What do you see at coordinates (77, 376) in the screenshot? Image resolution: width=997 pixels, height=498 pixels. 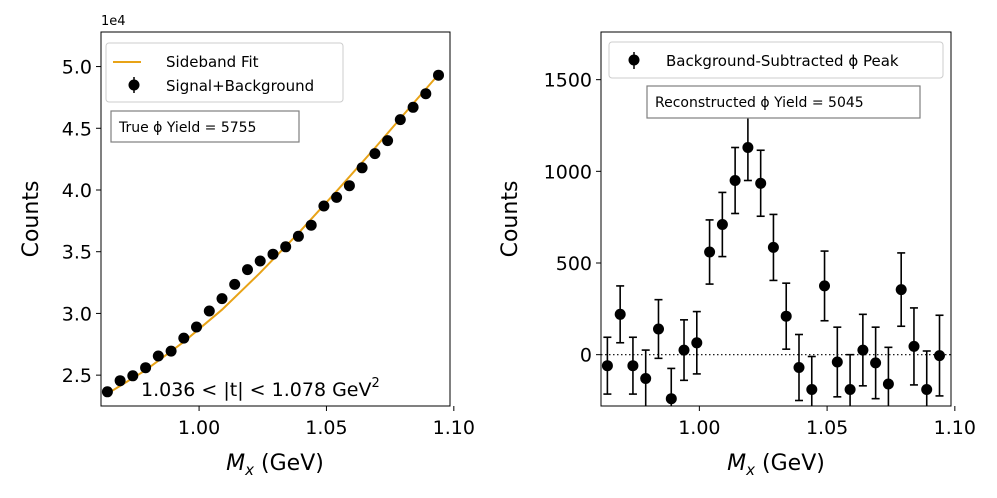 I see `left-y-tick-label: 2.5` at bounding box center [77, 376].